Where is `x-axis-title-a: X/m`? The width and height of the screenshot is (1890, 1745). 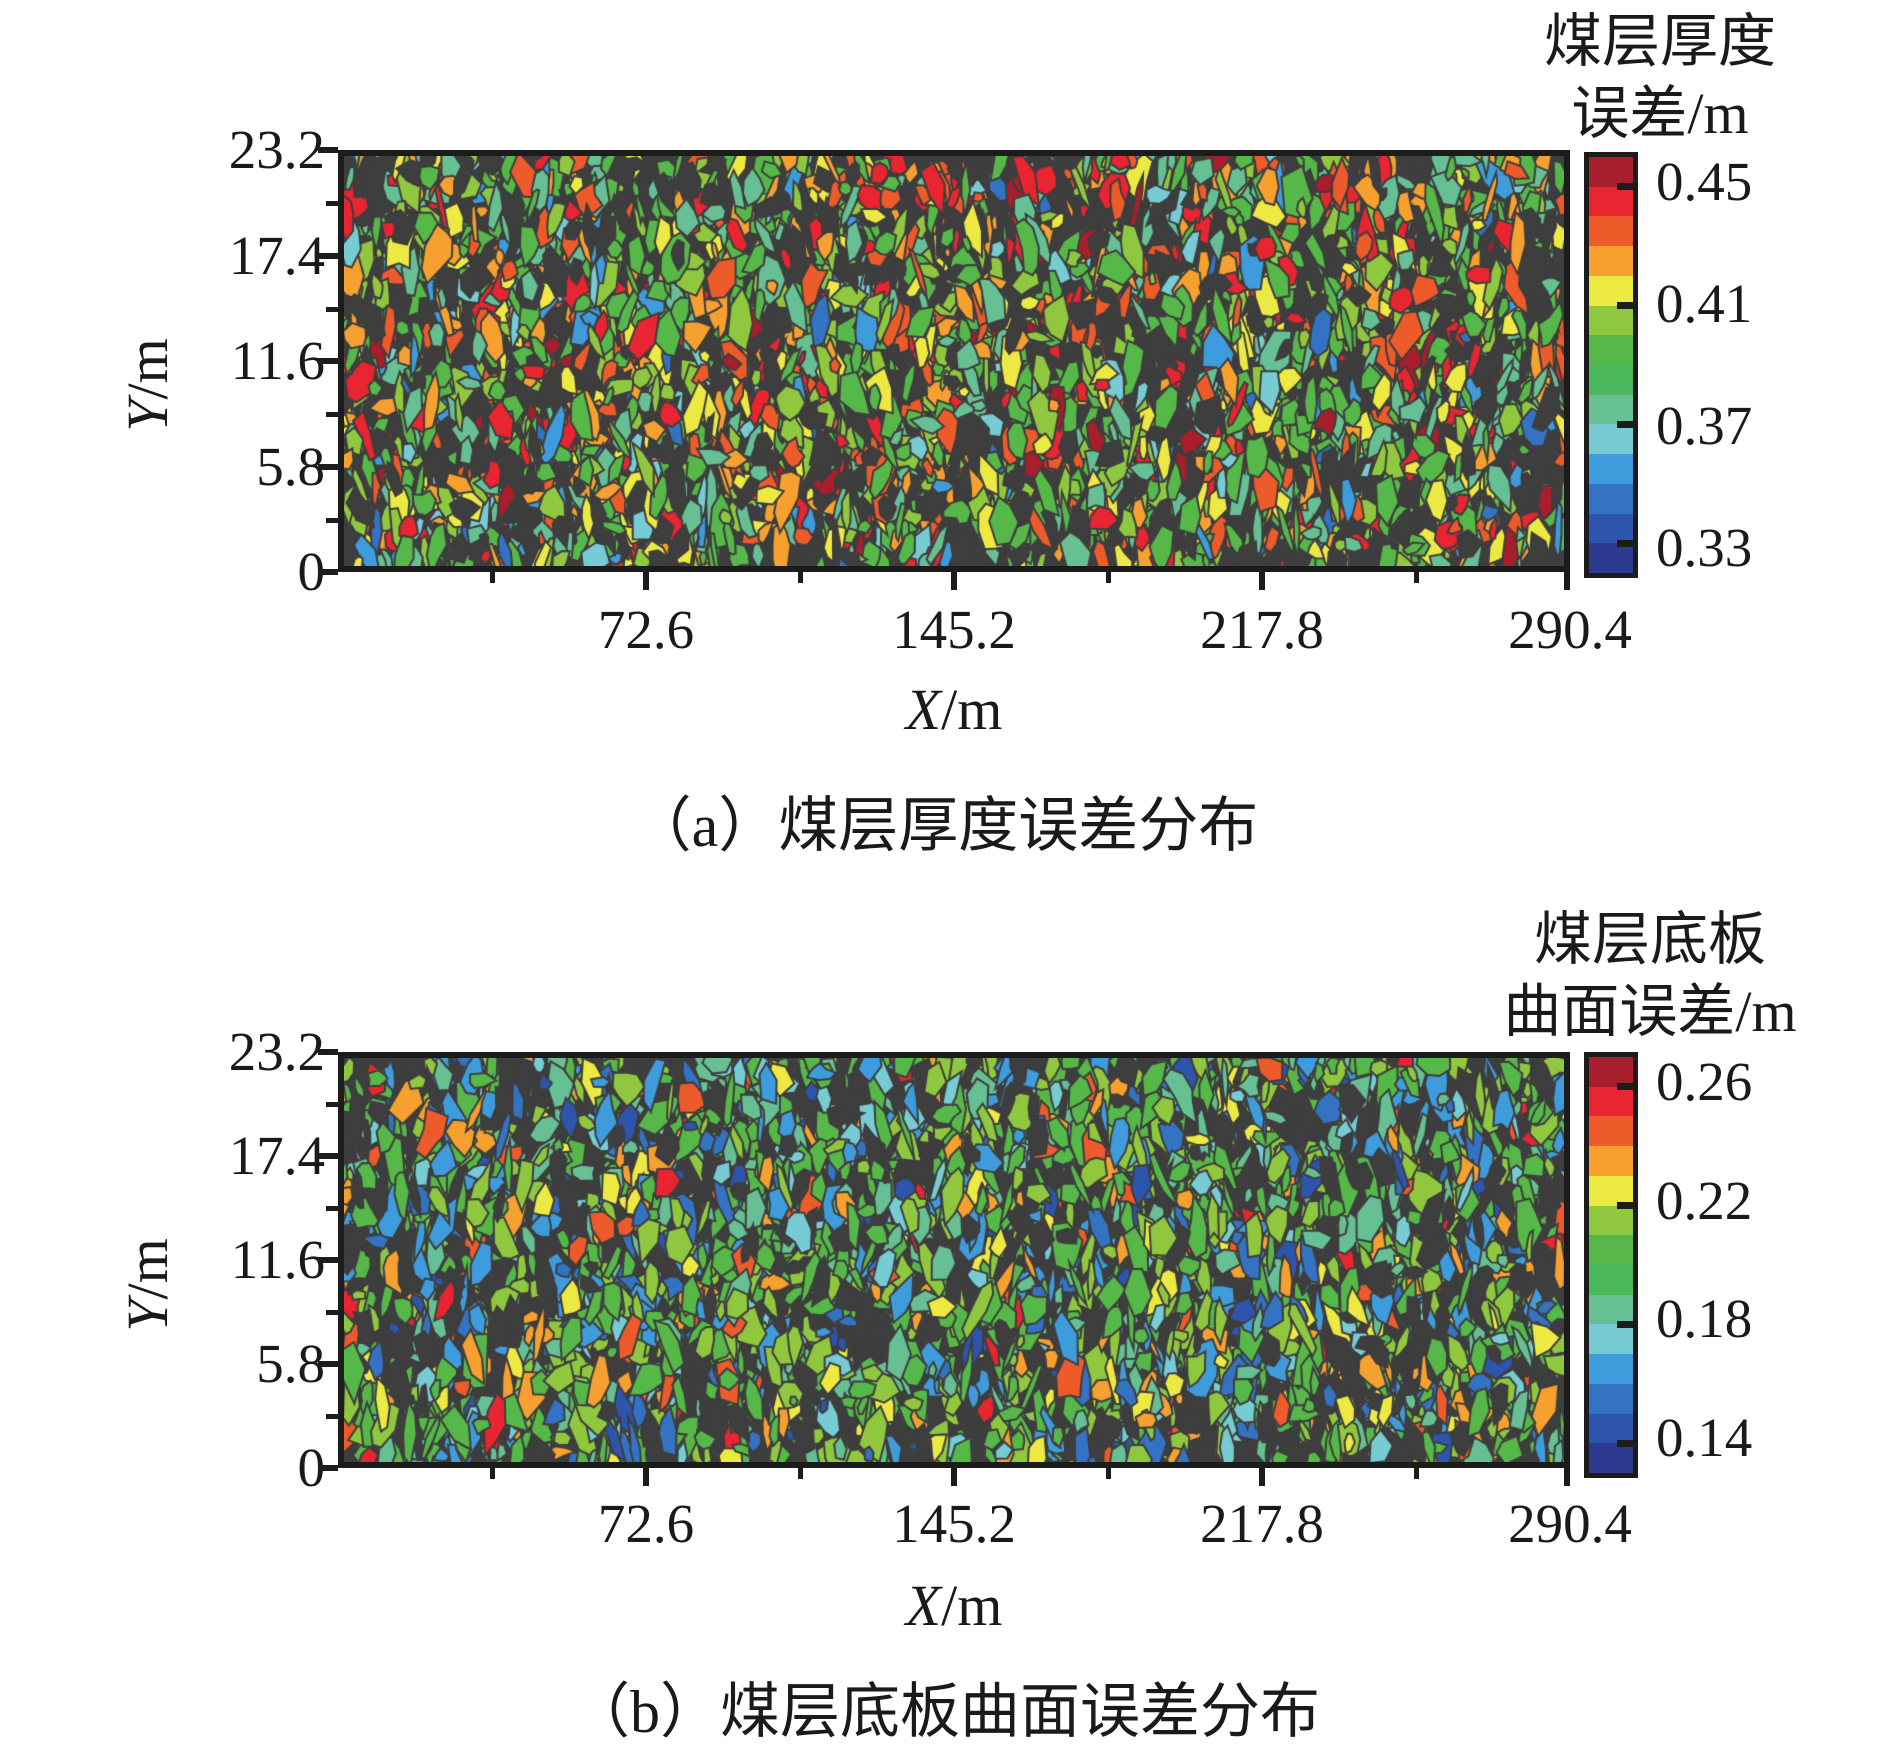 x-axis-title-a: X/m is located at coordinates (954, 710).